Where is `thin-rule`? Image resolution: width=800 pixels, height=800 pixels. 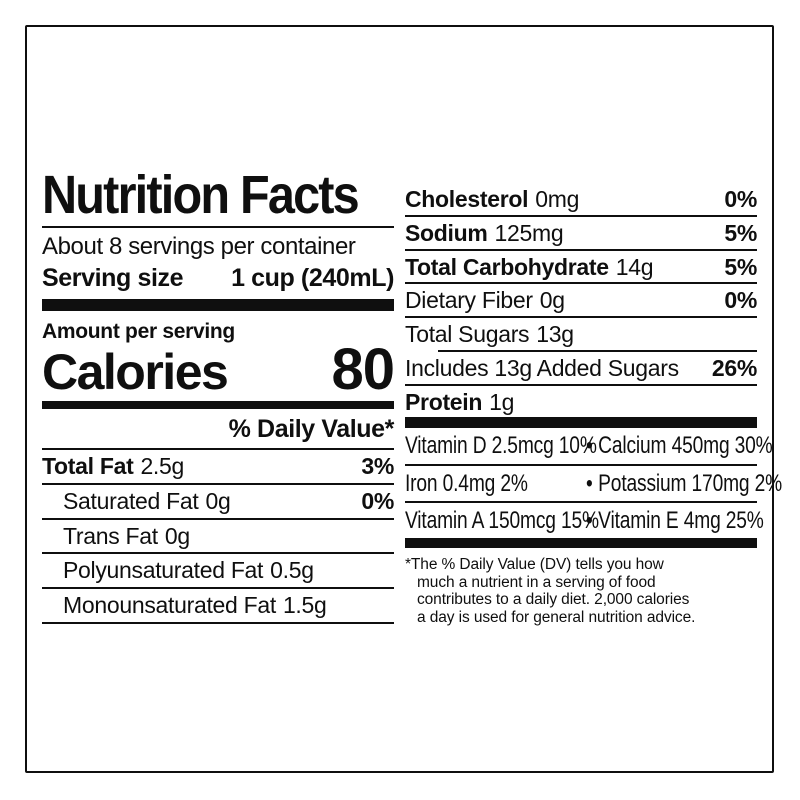 thin-rule is located at coordinates (218, 449).